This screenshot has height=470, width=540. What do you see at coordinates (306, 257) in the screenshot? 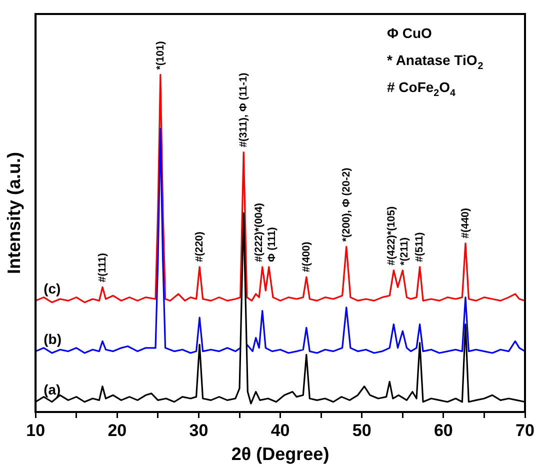
I see `annotation: #(400)` at bounding box center [306, 257].